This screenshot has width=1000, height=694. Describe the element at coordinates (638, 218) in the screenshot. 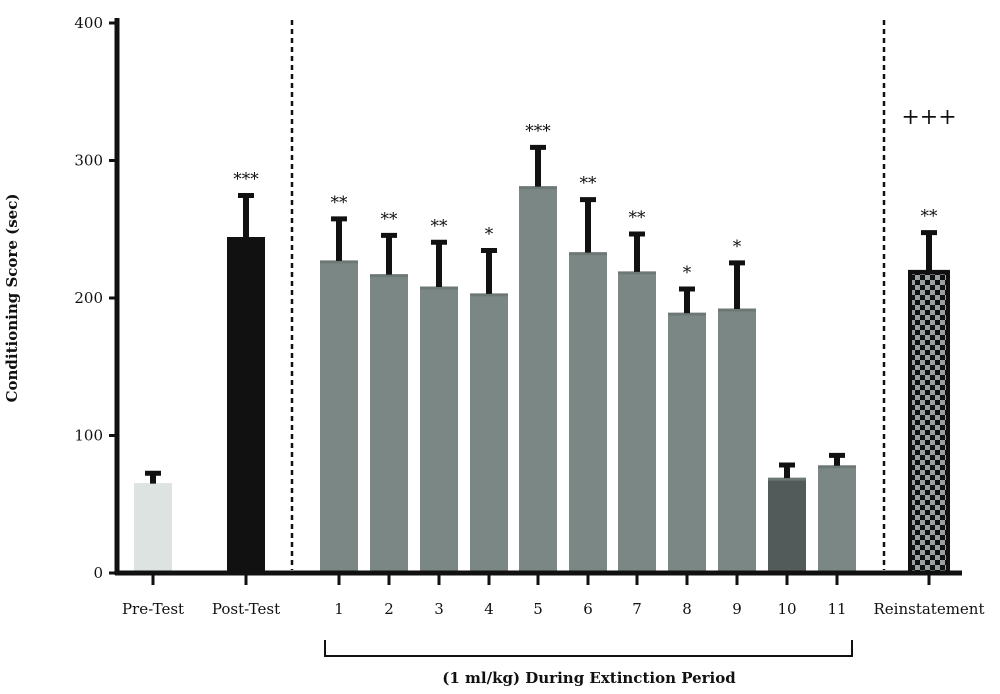

I see `significance-label-8: **` at that location.